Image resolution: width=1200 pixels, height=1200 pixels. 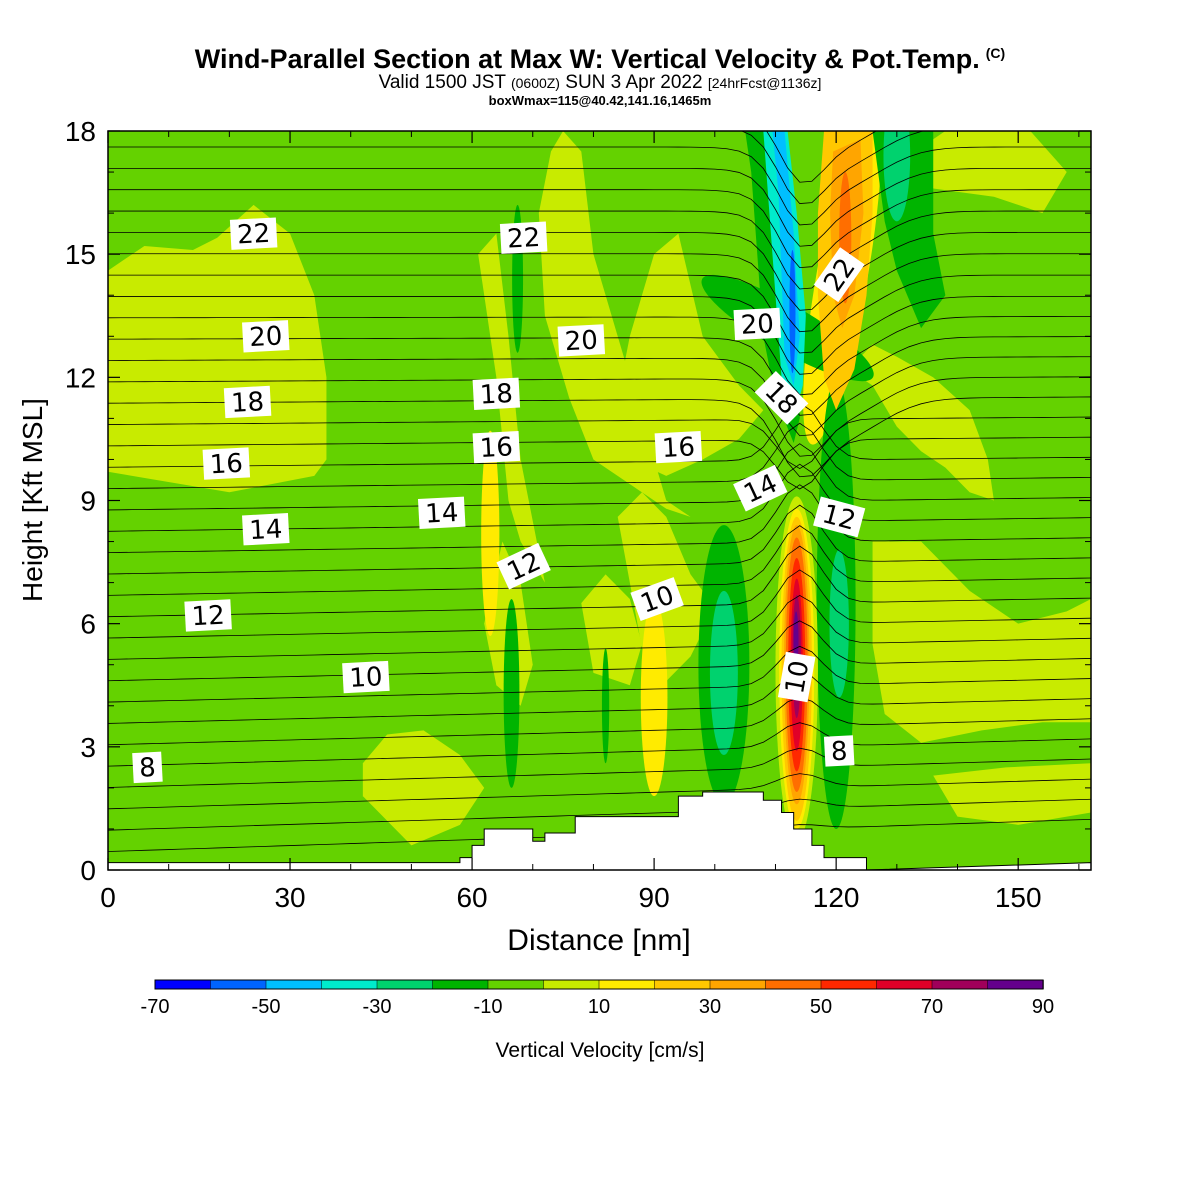 I want to click on box-wmax-line: boxWmax=115@40.42,141.16,1465m, so click(x=600, y=100).